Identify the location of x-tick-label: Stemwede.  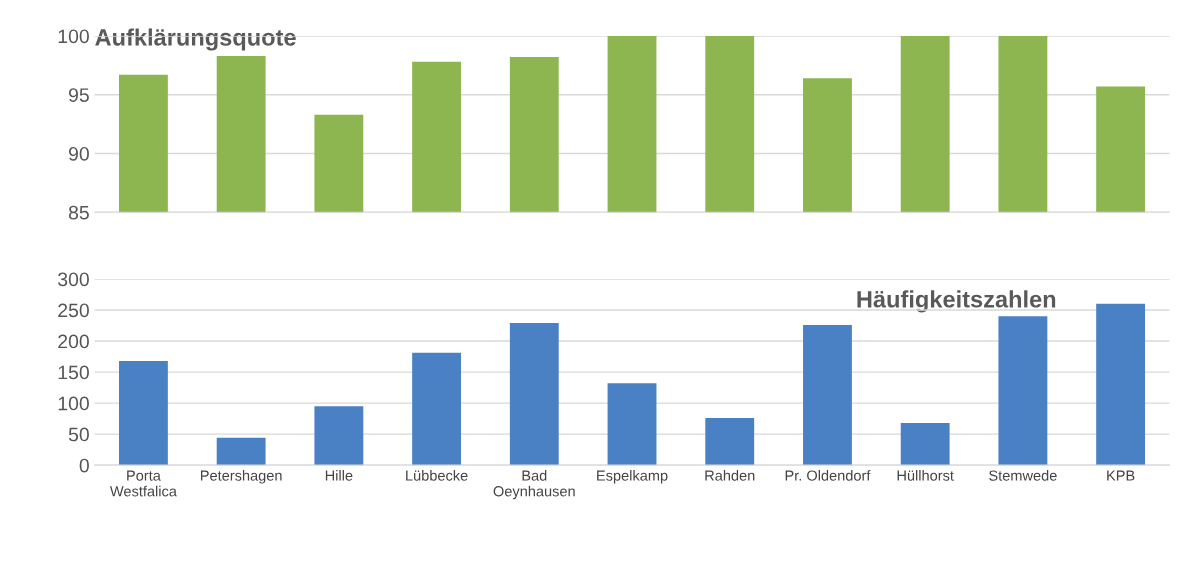
(1023, 475).